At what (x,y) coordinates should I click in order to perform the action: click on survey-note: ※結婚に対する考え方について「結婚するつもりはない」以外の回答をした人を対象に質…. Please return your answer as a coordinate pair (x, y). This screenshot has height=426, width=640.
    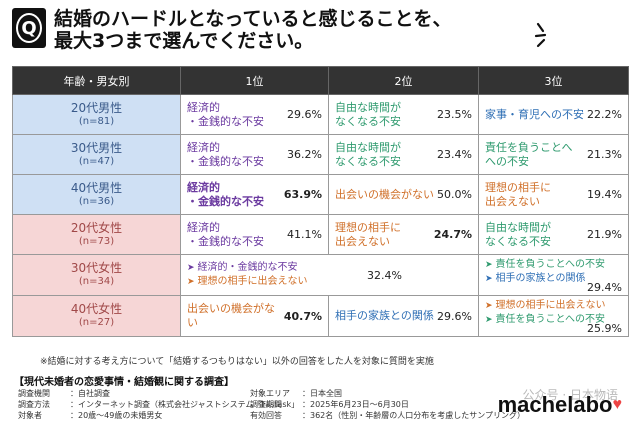
    Looking at the image, I should click on (237, 362).